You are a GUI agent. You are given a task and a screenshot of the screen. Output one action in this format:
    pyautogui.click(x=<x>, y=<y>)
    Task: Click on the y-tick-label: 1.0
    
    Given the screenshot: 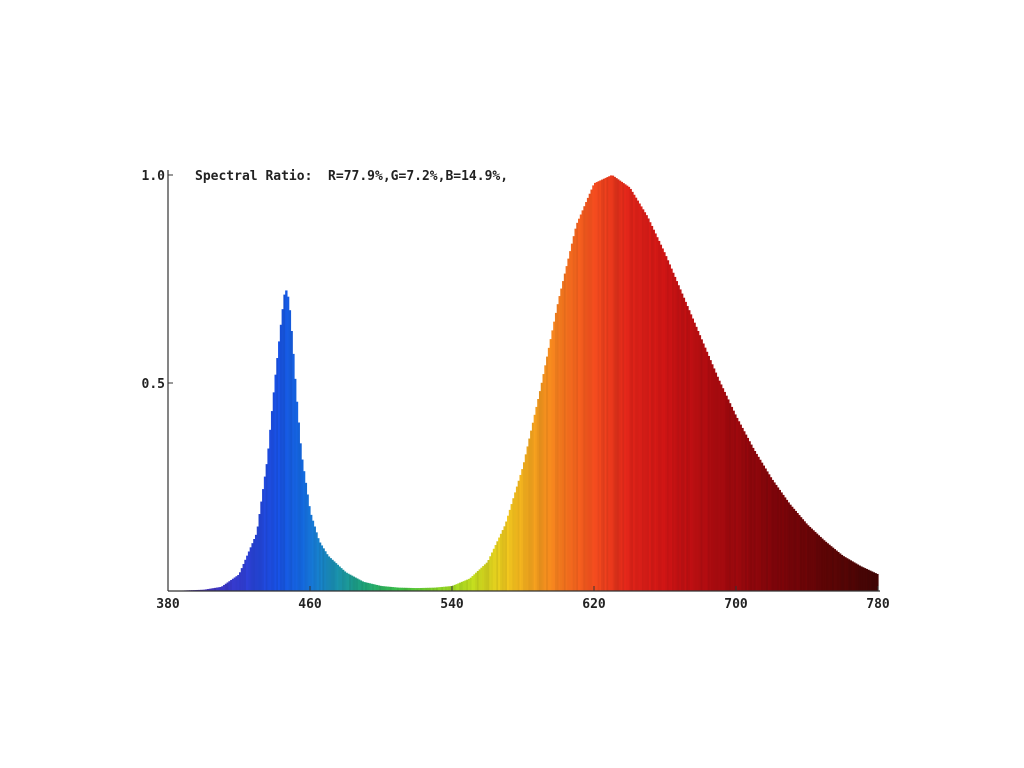 What is the action you would take?
    pyautogui.click(x=154, y=176)
    